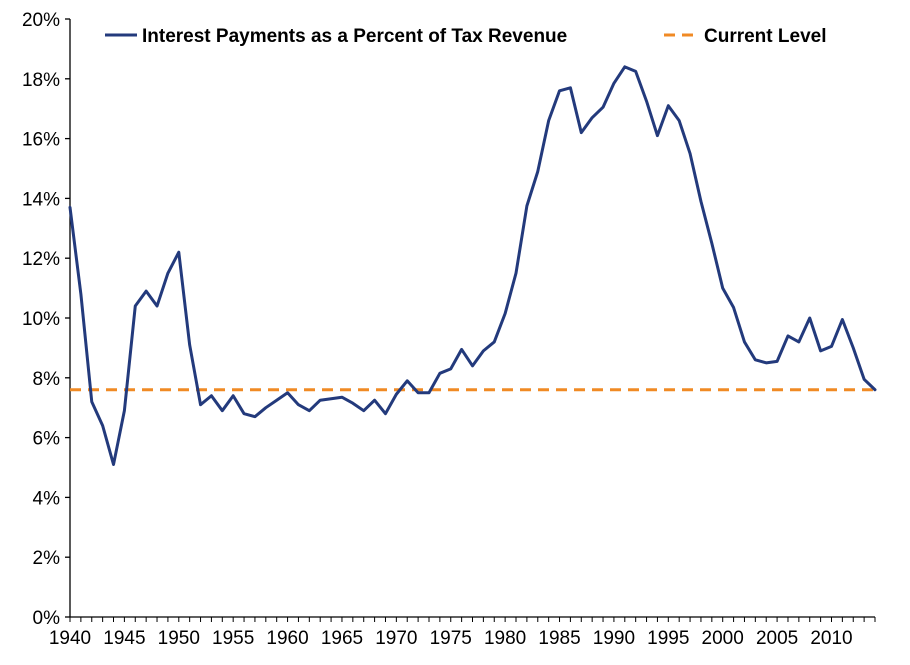  I want to click on y-tick-label: 8%, so click(47, 379).